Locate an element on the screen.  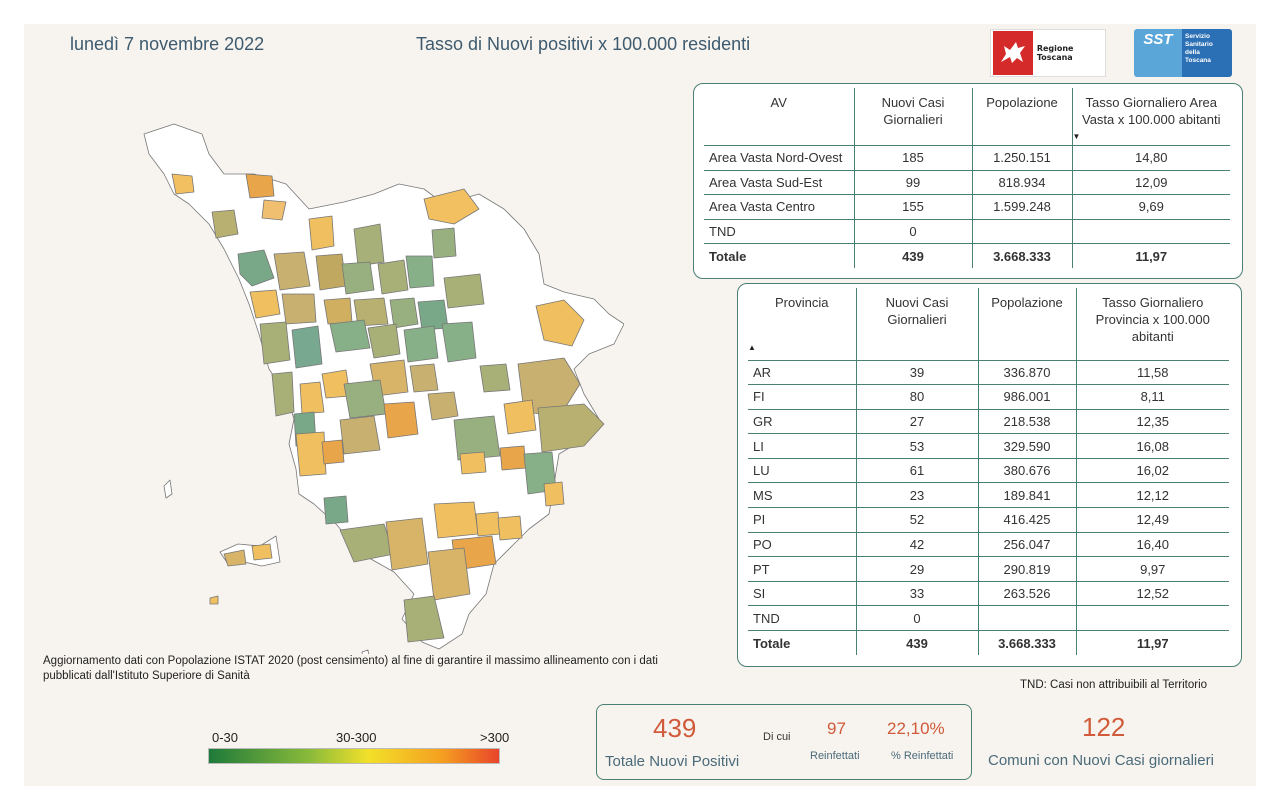
reinfected-value: 97 is located at coordinates (836, 728).